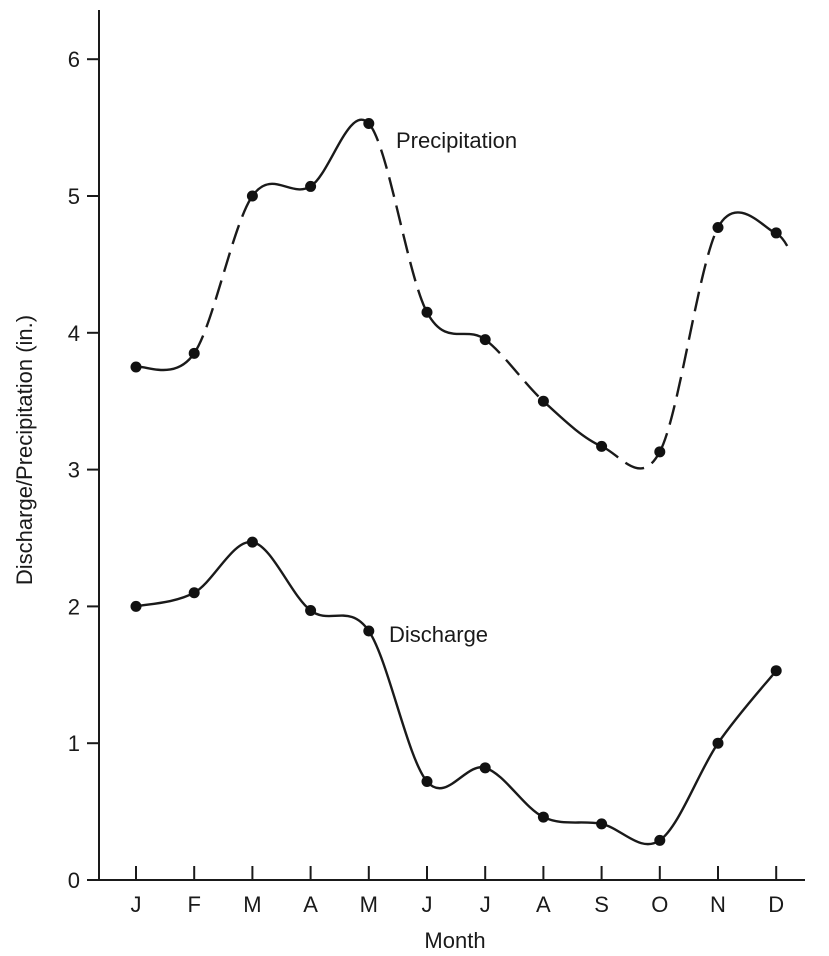 The width and height of the screenshot is (829, 956). What do you see at coordinates (24, 450) in the screenshot?
I see `y-axis-title: Discharge/Precipitation (in.)` at bounding box center [24, 450].